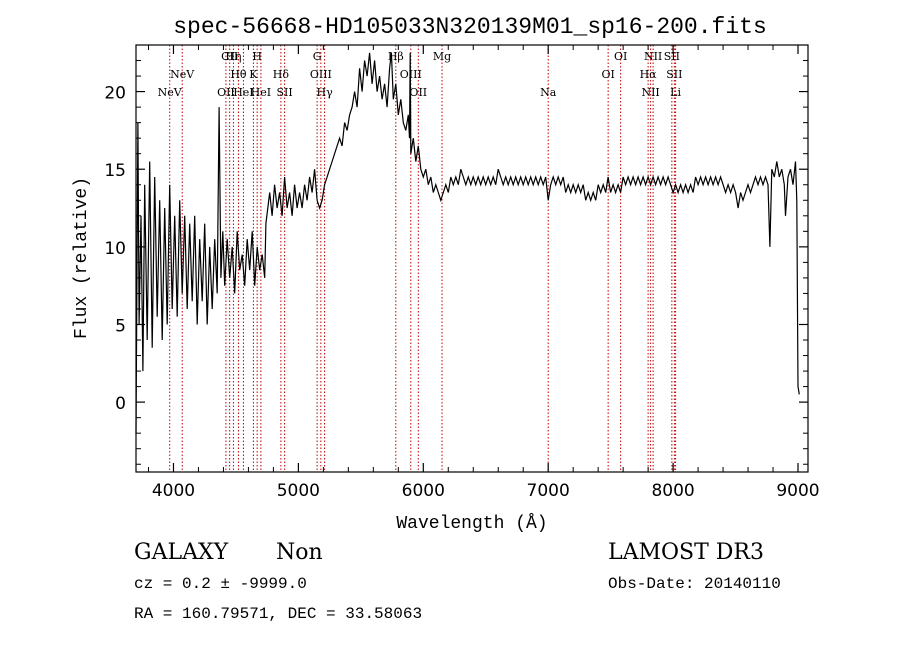  I want to click on survey-label: LAMOST DR3, so click(686, 552).